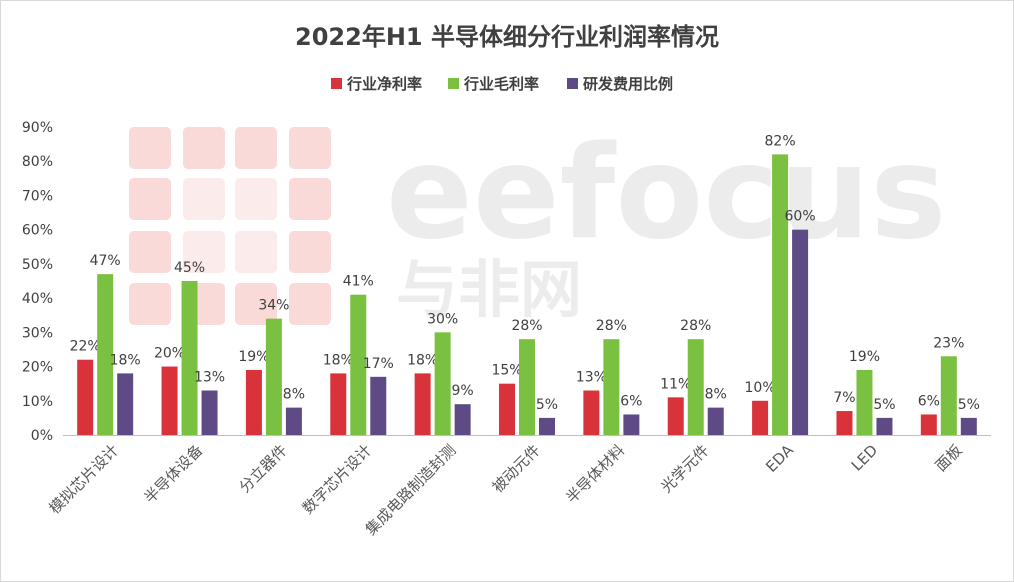 The height and width of the screenshot is (582, 1014). I want to click on data-label: 60%, so click(800, 217).